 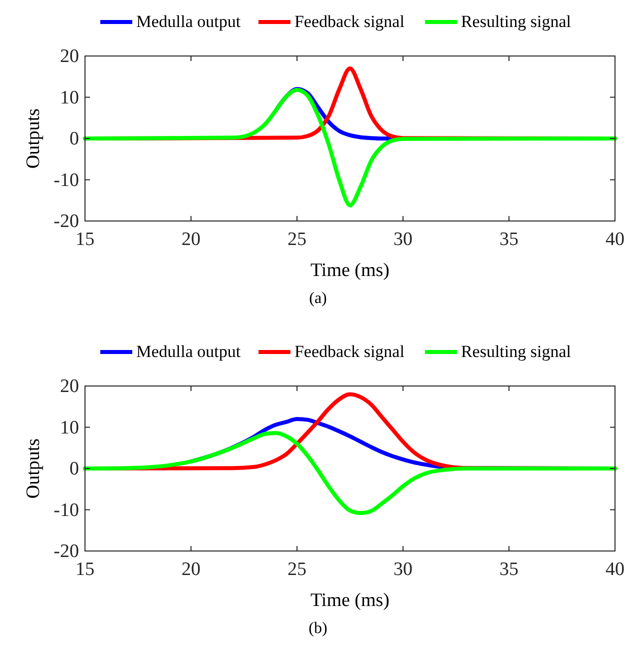 What do you see at coordinates (350, 473) in the screenshot?
I see `line-series` at bounding box center [350, 473].